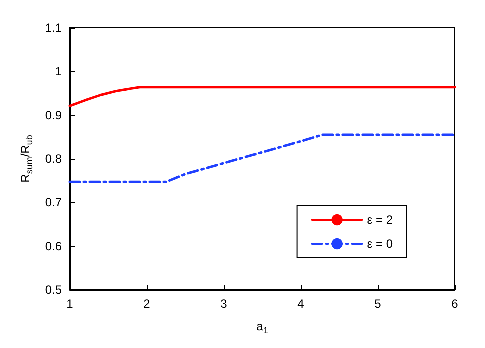 The height and width of the screenshot is (348, 485). Describe the element at coordinates (53, 28) in the screenshot. I see `y-tick-label: 1.1` at that location.